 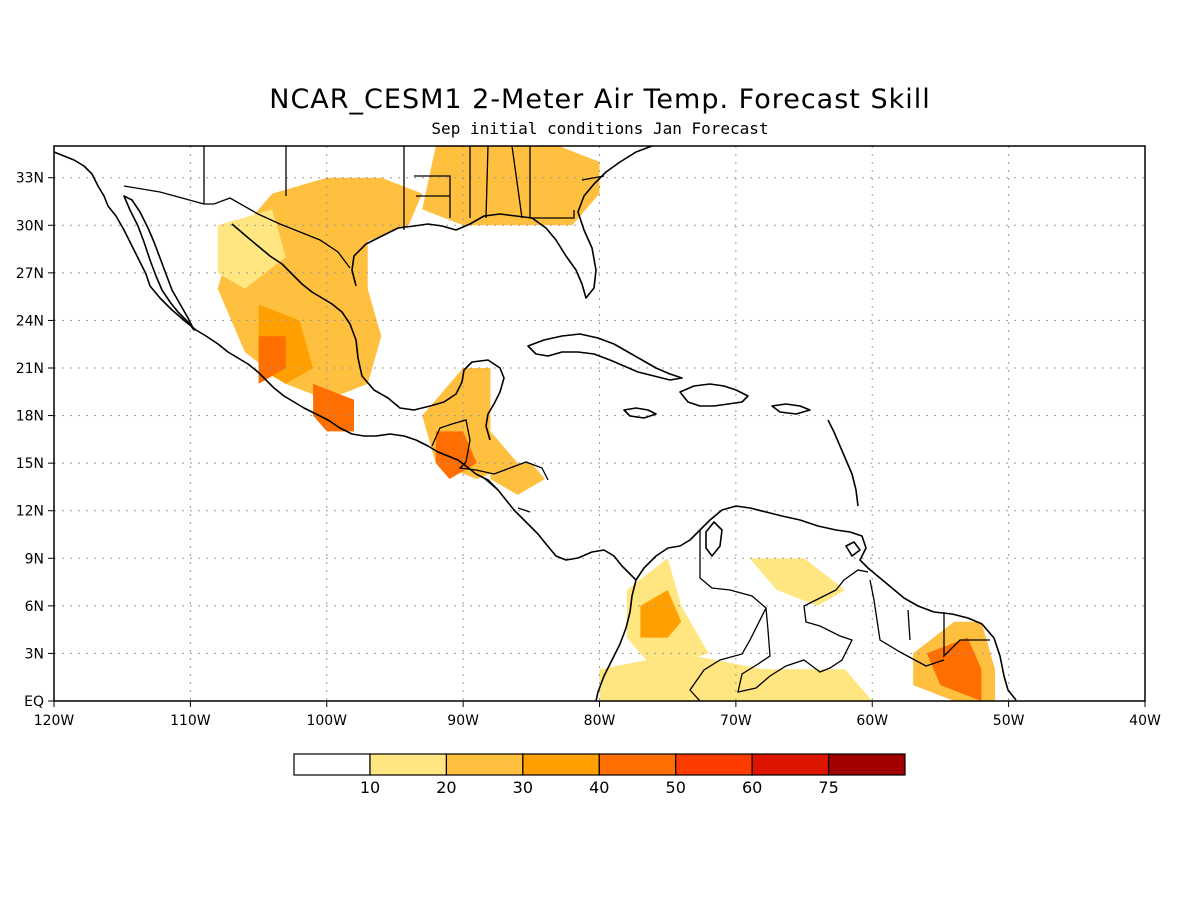 I want to click on colorbar-label: 10, so click(x=370, y=787).